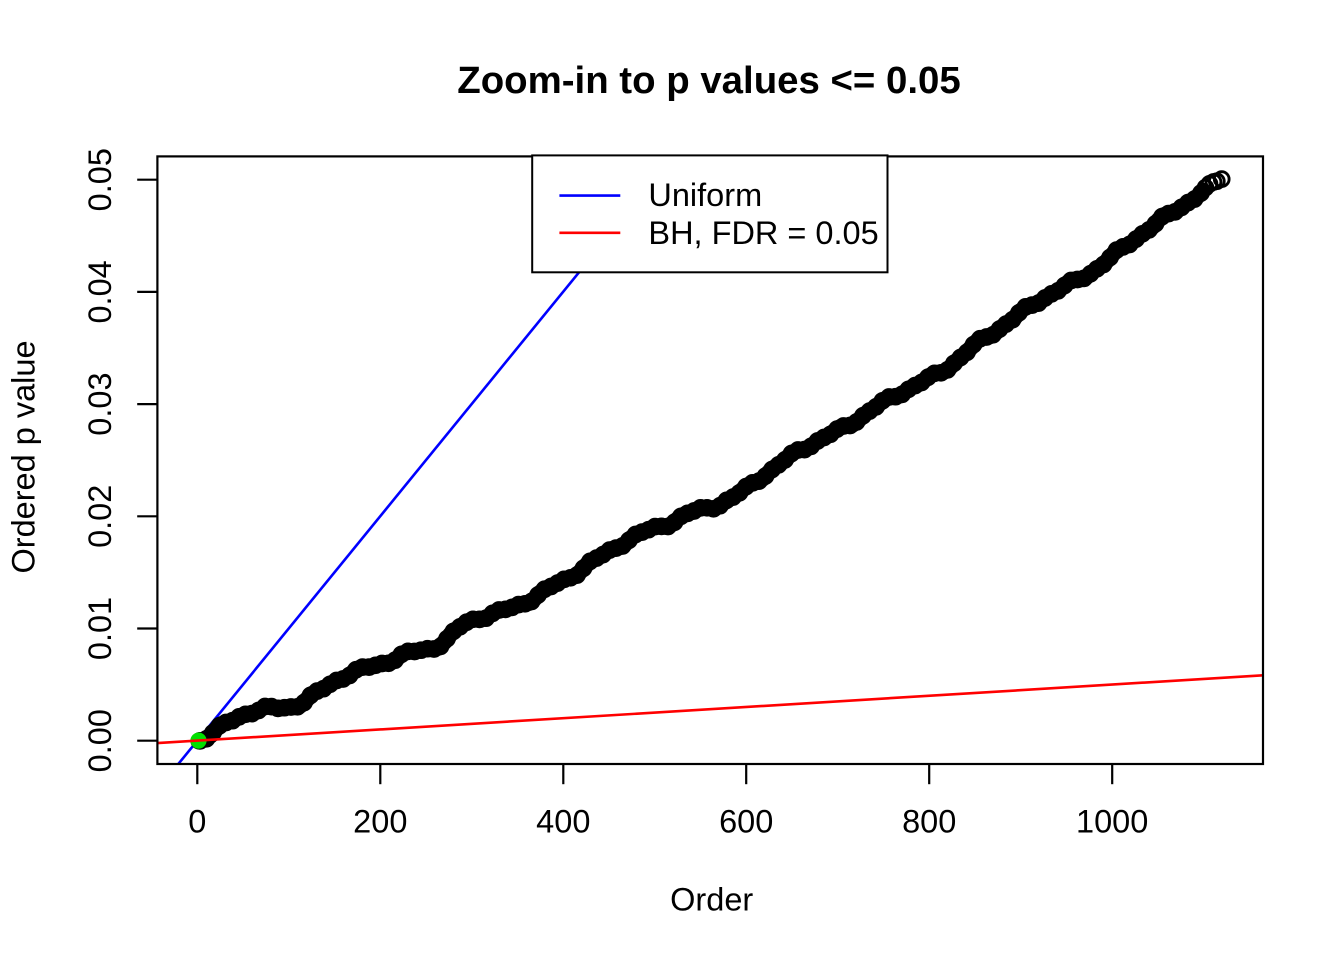 The image size is (1344, 965). Describe the element at coordinates (929, 821) in the screenshot. I see `svg-text: 800` at that location.